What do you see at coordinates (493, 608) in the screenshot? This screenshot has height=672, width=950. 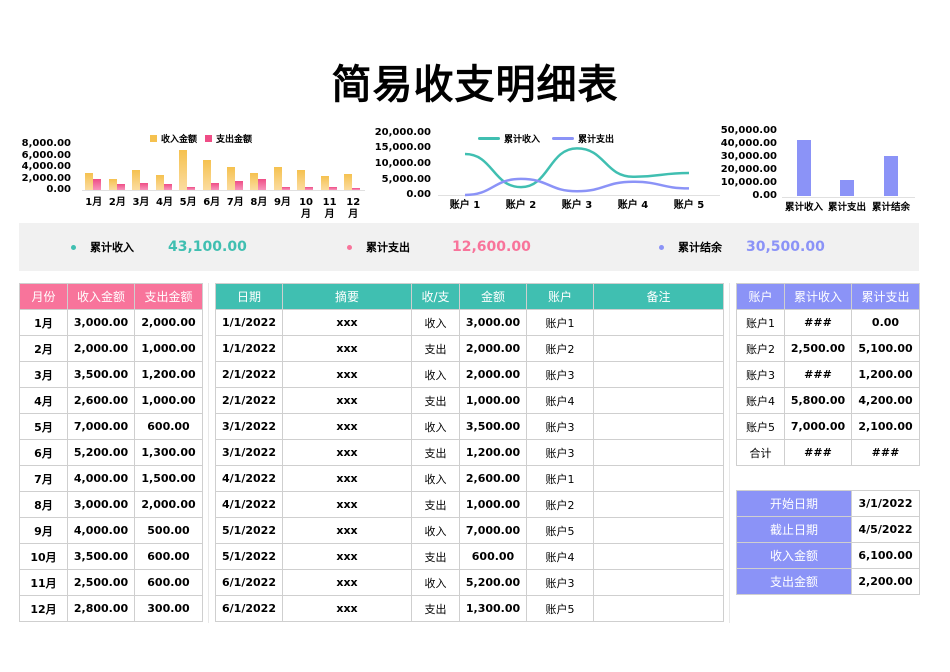 I see `amount-cell: 1,300.00` at bounding box center [493, 608].